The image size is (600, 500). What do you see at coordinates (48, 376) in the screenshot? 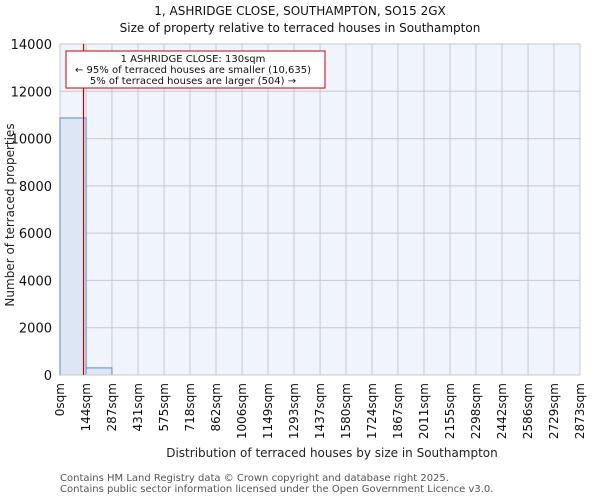
I see `y-tick-label: 0` at bounding box center [48, 376].